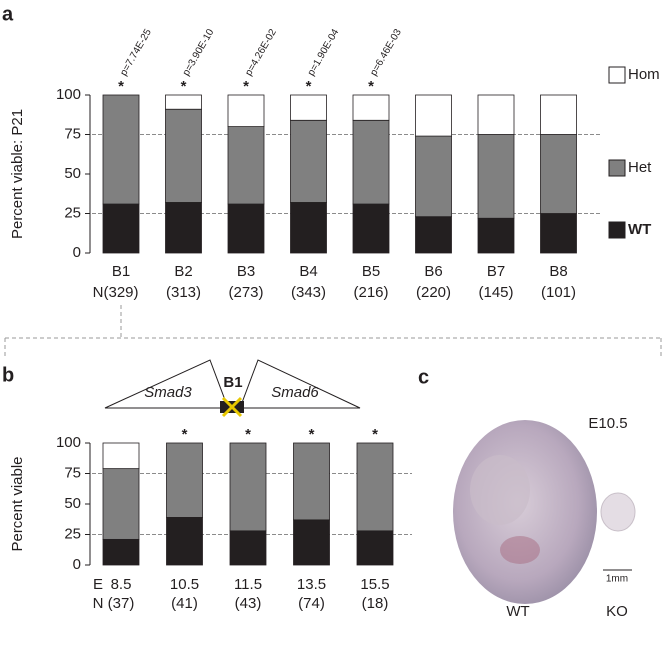  Describe the element at coordinates (517, 611) in the screenshot. I see `genotype-label: WT` at that location.